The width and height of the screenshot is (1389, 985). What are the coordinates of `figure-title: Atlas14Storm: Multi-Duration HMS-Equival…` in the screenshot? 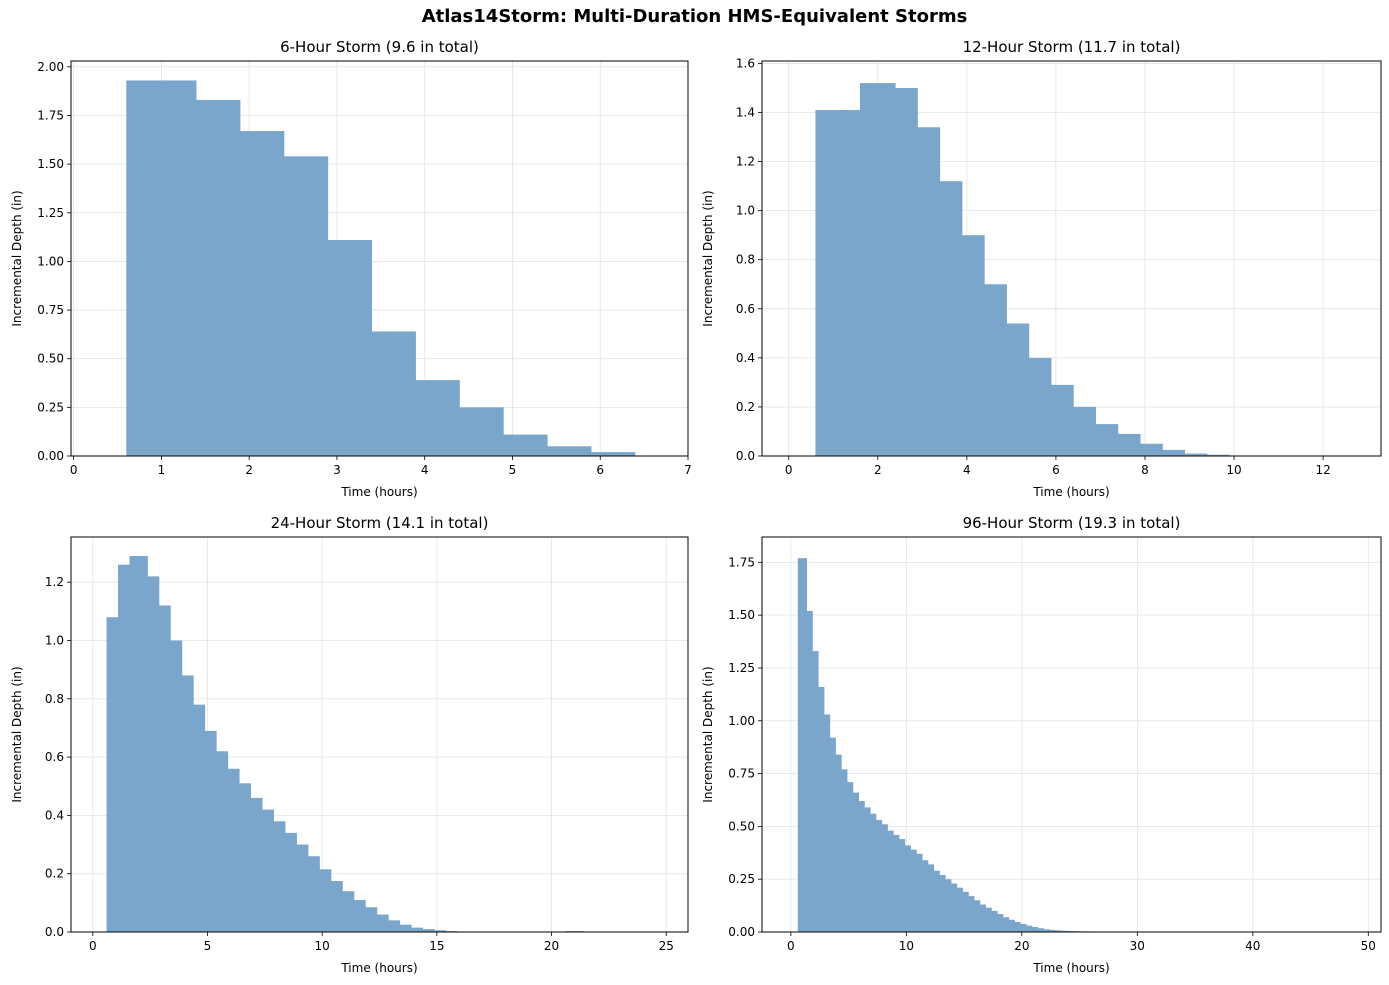 It's located at (694, 16).